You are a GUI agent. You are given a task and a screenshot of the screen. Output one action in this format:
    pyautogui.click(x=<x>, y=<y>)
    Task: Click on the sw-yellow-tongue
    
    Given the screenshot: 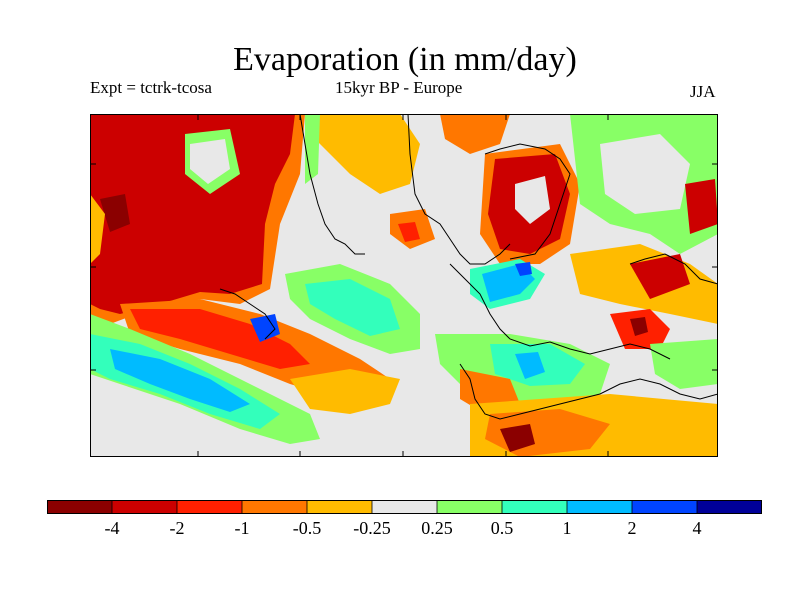 What is the action you would take?
    pyautogui.click(x=345, y=391)
    